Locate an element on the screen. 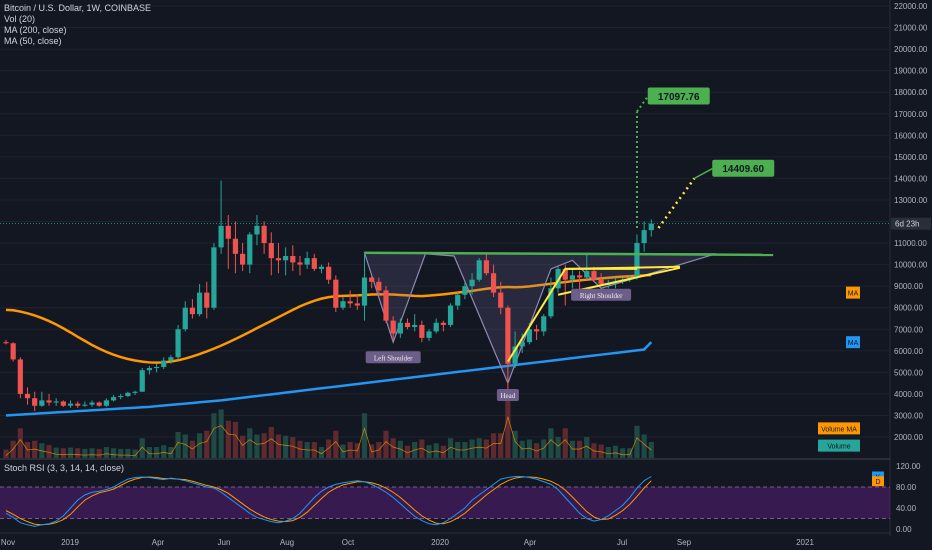 This screenshot has width=932, height=550. scale-badge-label: Volume MA is located at coordinates (839, 429).